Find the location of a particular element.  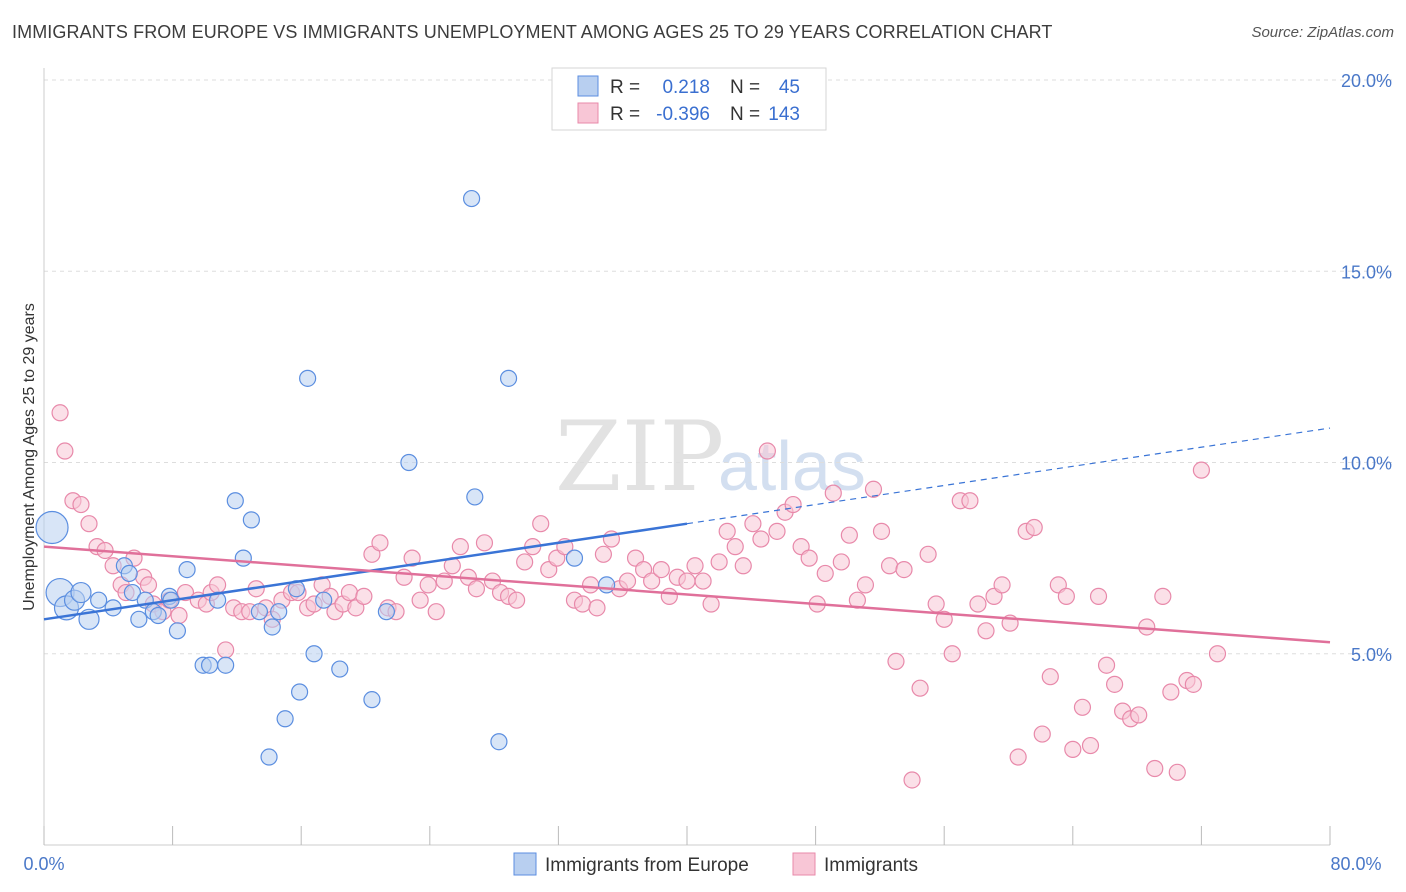

bottom-legend-label-immigrants: Immigrants is located at coordinates (871, 865).